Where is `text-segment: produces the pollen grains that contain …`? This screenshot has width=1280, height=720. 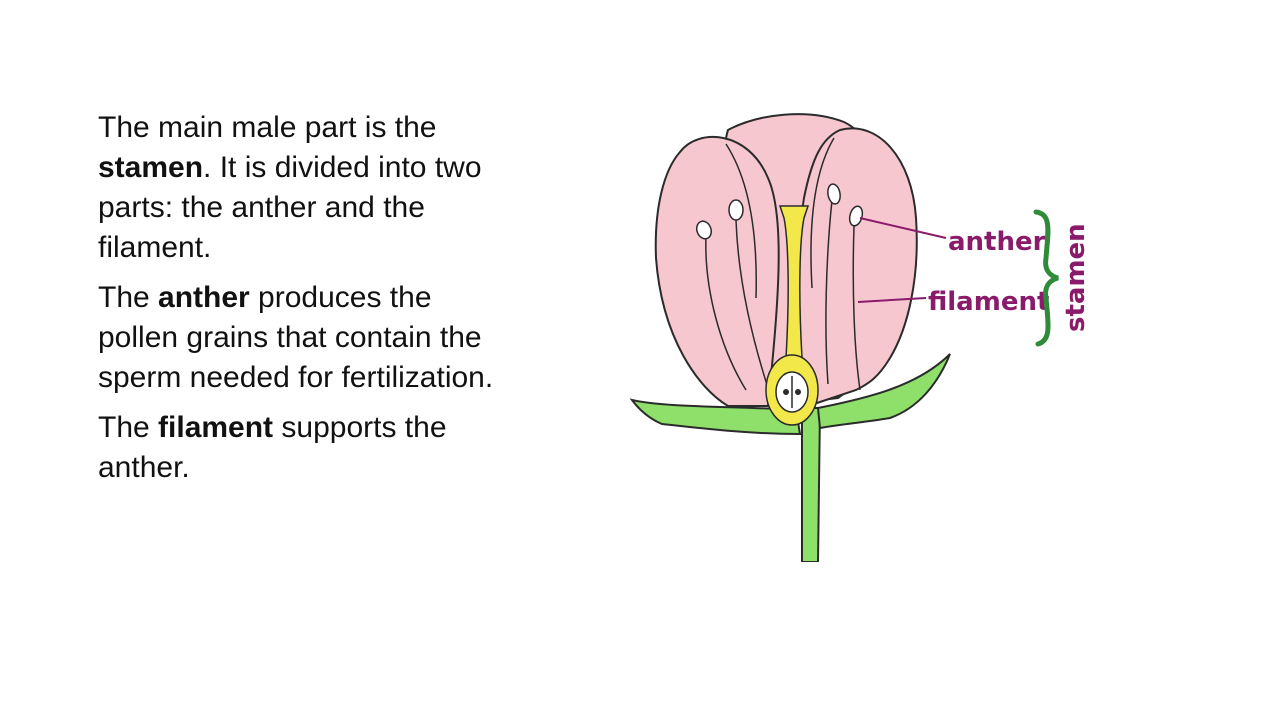
text-segment: produces the pollen grains that contain … is located at coordinates (296, 337).